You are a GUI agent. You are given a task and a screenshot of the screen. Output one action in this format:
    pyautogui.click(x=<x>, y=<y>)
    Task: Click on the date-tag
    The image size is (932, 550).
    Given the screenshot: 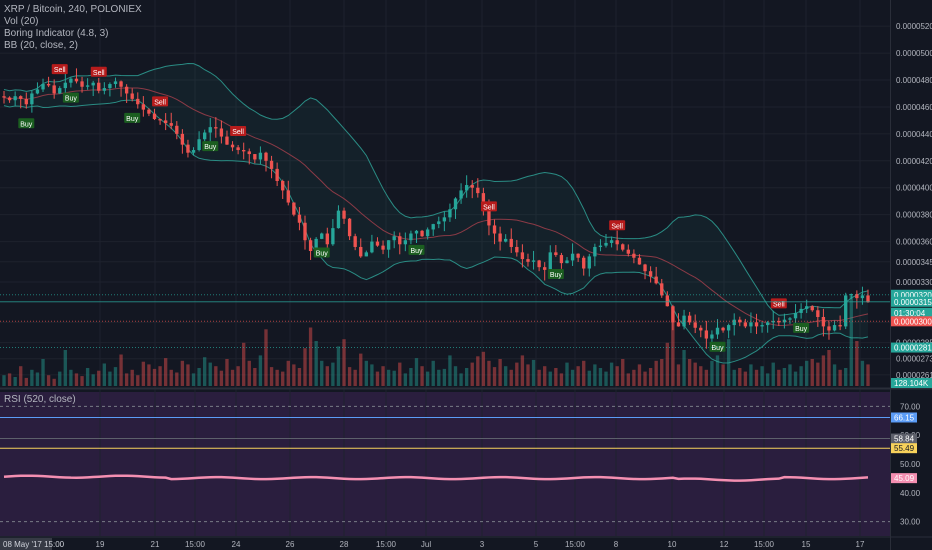 What is the action you would take?
    pyautogui.click(x=26, y=544)
    